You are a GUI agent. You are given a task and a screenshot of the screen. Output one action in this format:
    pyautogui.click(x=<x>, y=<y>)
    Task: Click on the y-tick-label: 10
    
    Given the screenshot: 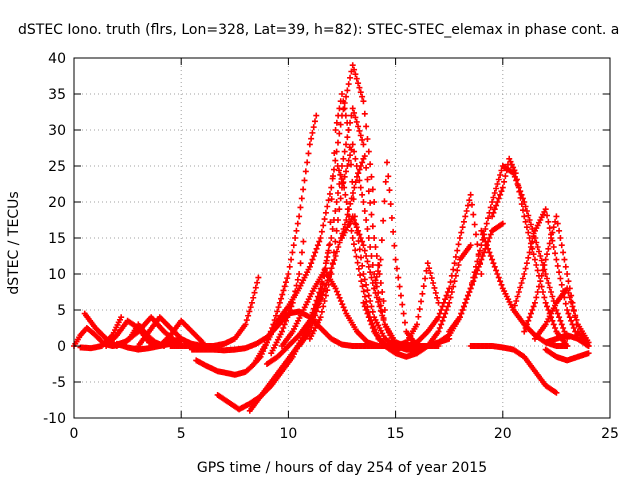 What is the action you would take?
    pyautogui.click(x=57, y=275)
    